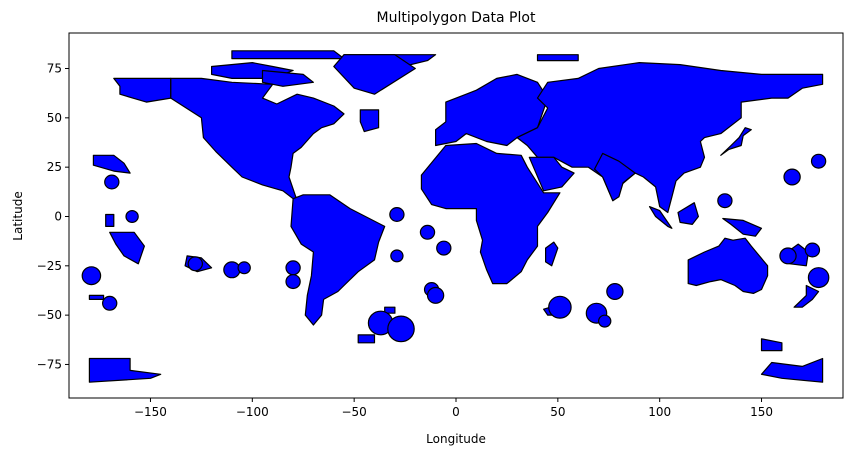 The width and height of the screenshot is (853, 455). What do you see at coordinates (257, 139) in the screenshot?
I see `polygon-north-america` at bounding box center [257, 139].